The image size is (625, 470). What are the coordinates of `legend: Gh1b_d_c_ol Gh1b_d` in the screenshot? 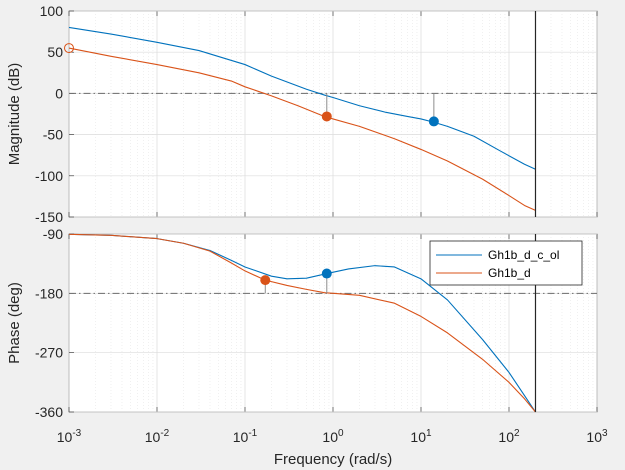 It's located at (506, 263).